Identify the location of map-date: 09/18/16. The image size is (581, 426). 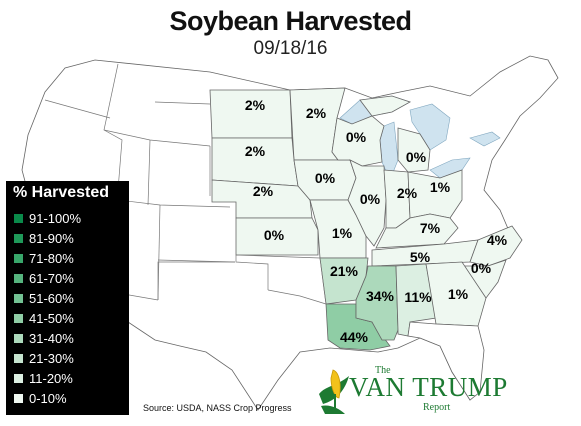
(290, 48).